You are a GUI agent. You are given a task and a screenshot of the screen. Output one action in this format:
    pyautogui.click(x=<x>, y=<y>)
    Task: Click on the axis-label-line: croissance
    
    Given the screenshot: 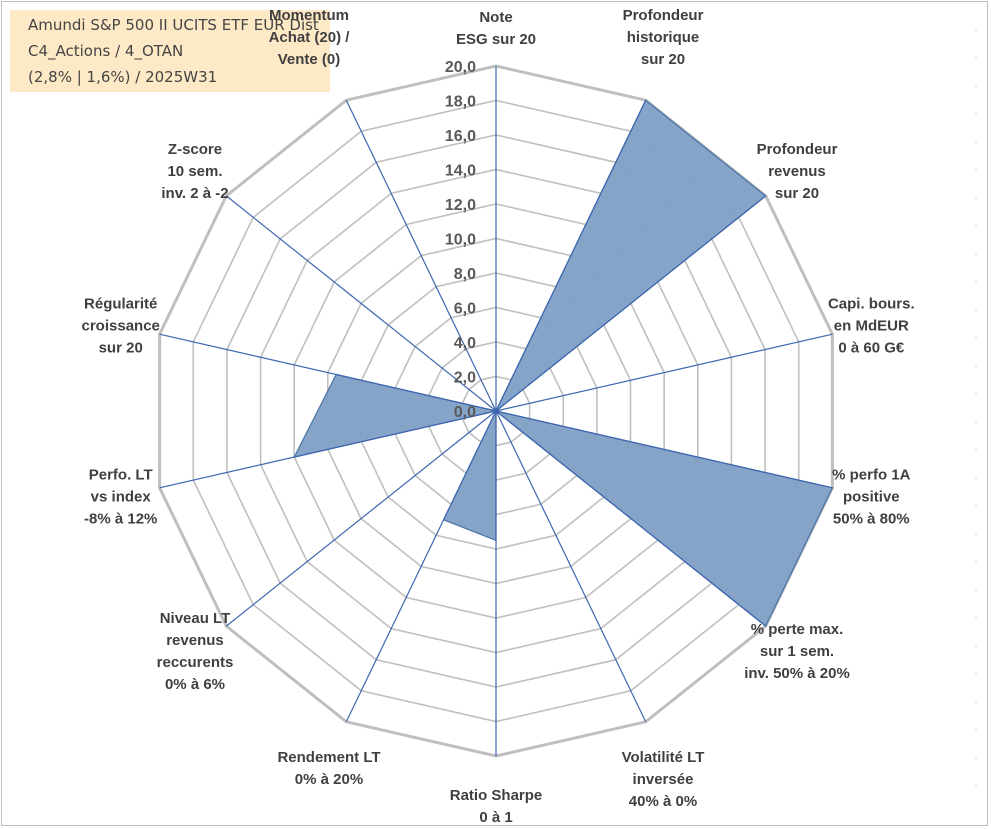 What is the action you would take?
    pyautogui.click(x=121, y=325)
    